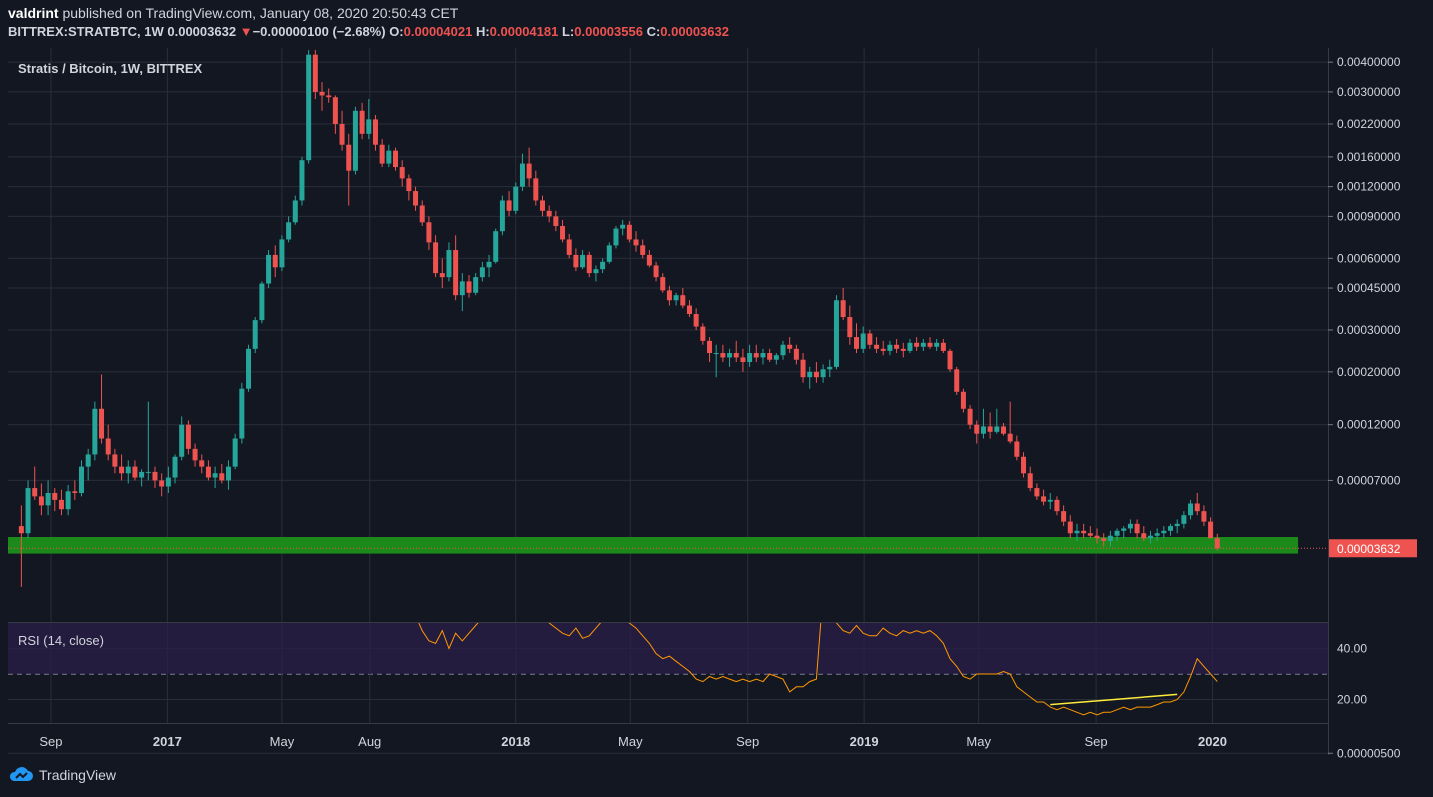  What do you see at coordinates (1095, 741) in the screenshot?
I see `x-tick-label: Sep` at bounding box center [1095, 741].